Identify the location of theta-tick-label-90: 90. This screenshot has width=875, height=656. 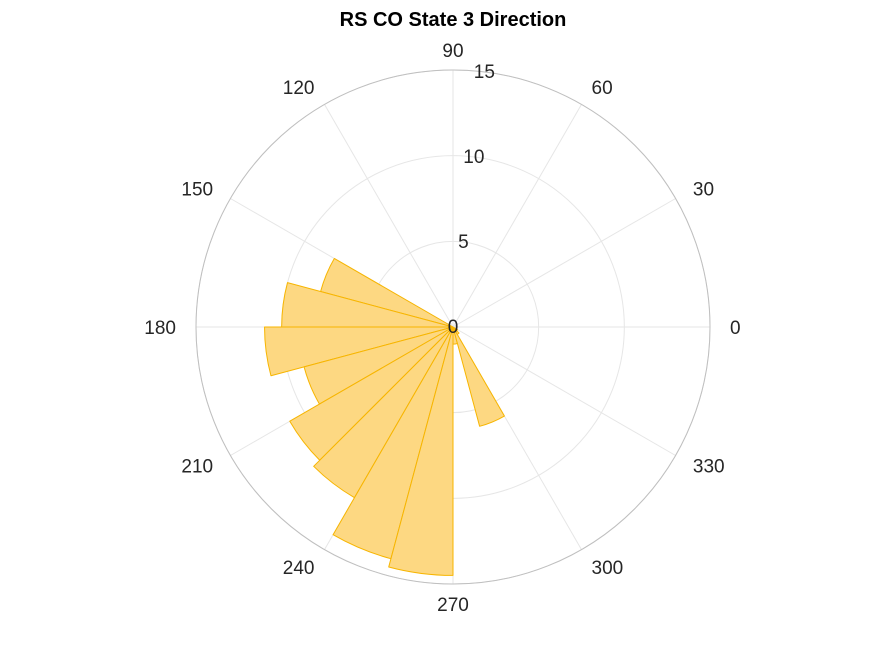
(452, 51).